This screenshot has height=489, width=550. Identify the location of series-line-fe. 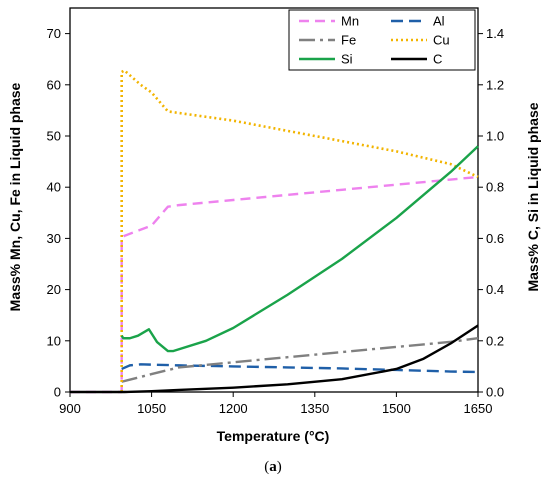
(300, 360).